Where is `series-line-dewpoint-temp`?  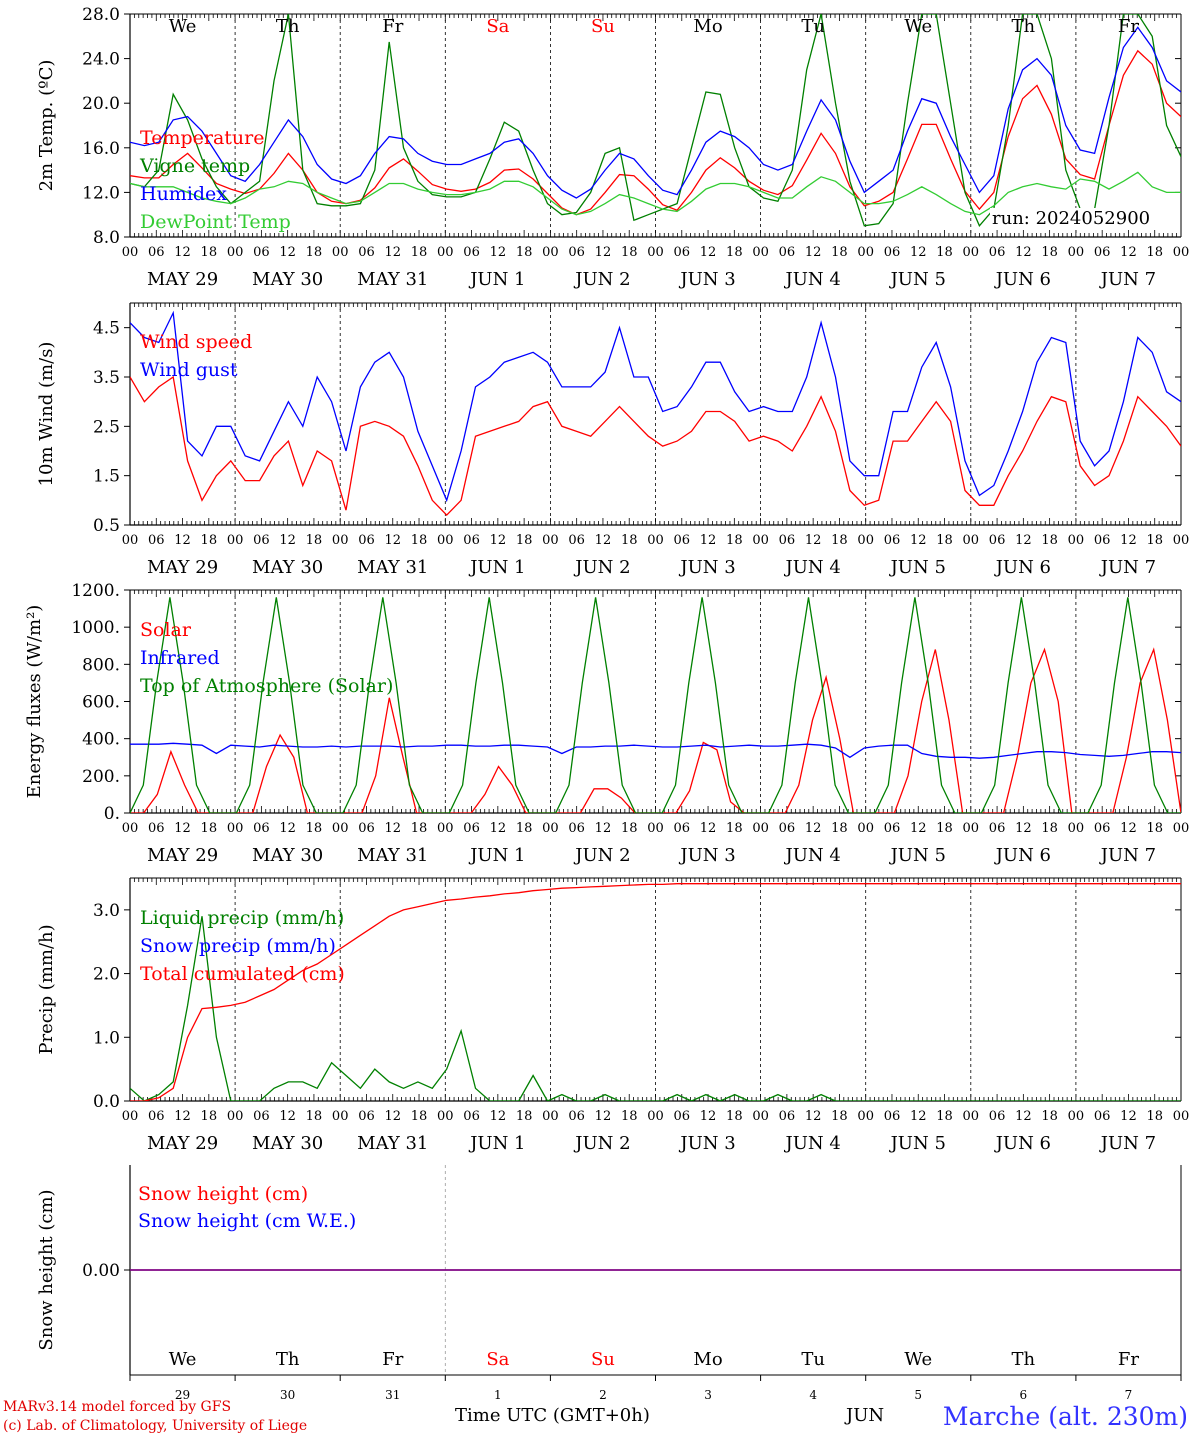 series-line-dewpoint-temp is located at coordinates (655, 193).